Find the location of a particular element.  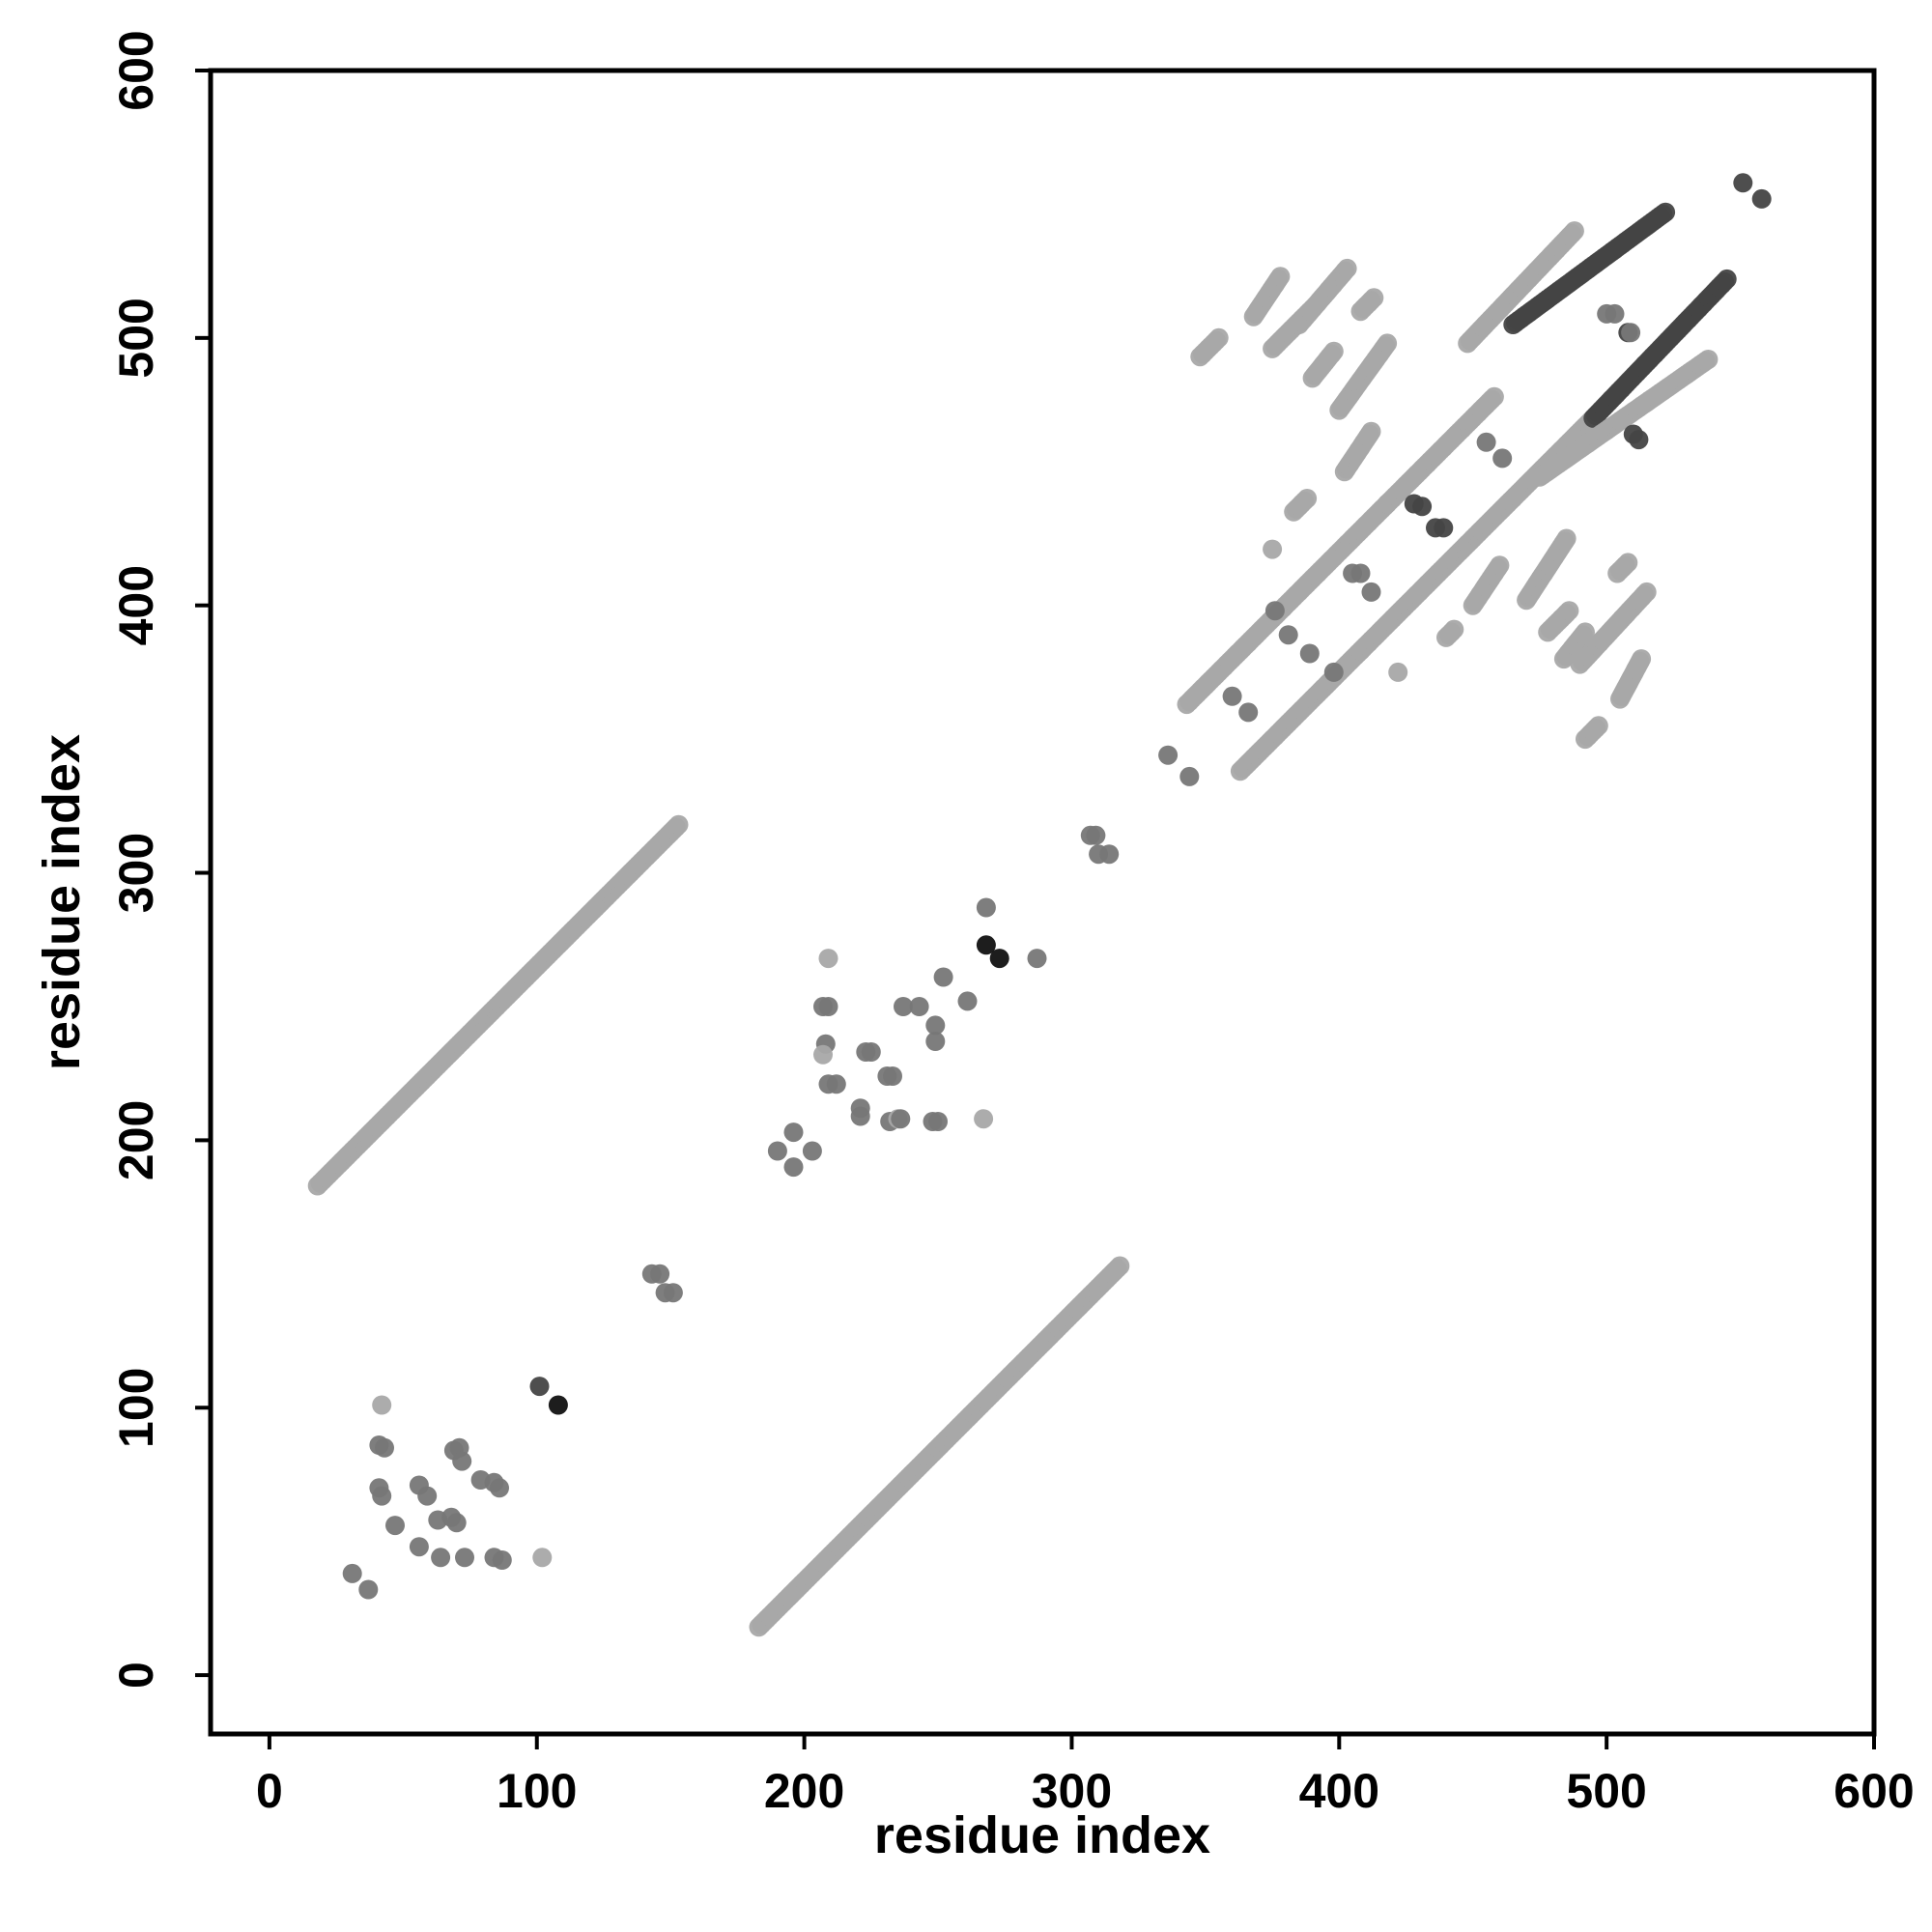

y-tick-label: 500 is located at coordinates (136, 338).